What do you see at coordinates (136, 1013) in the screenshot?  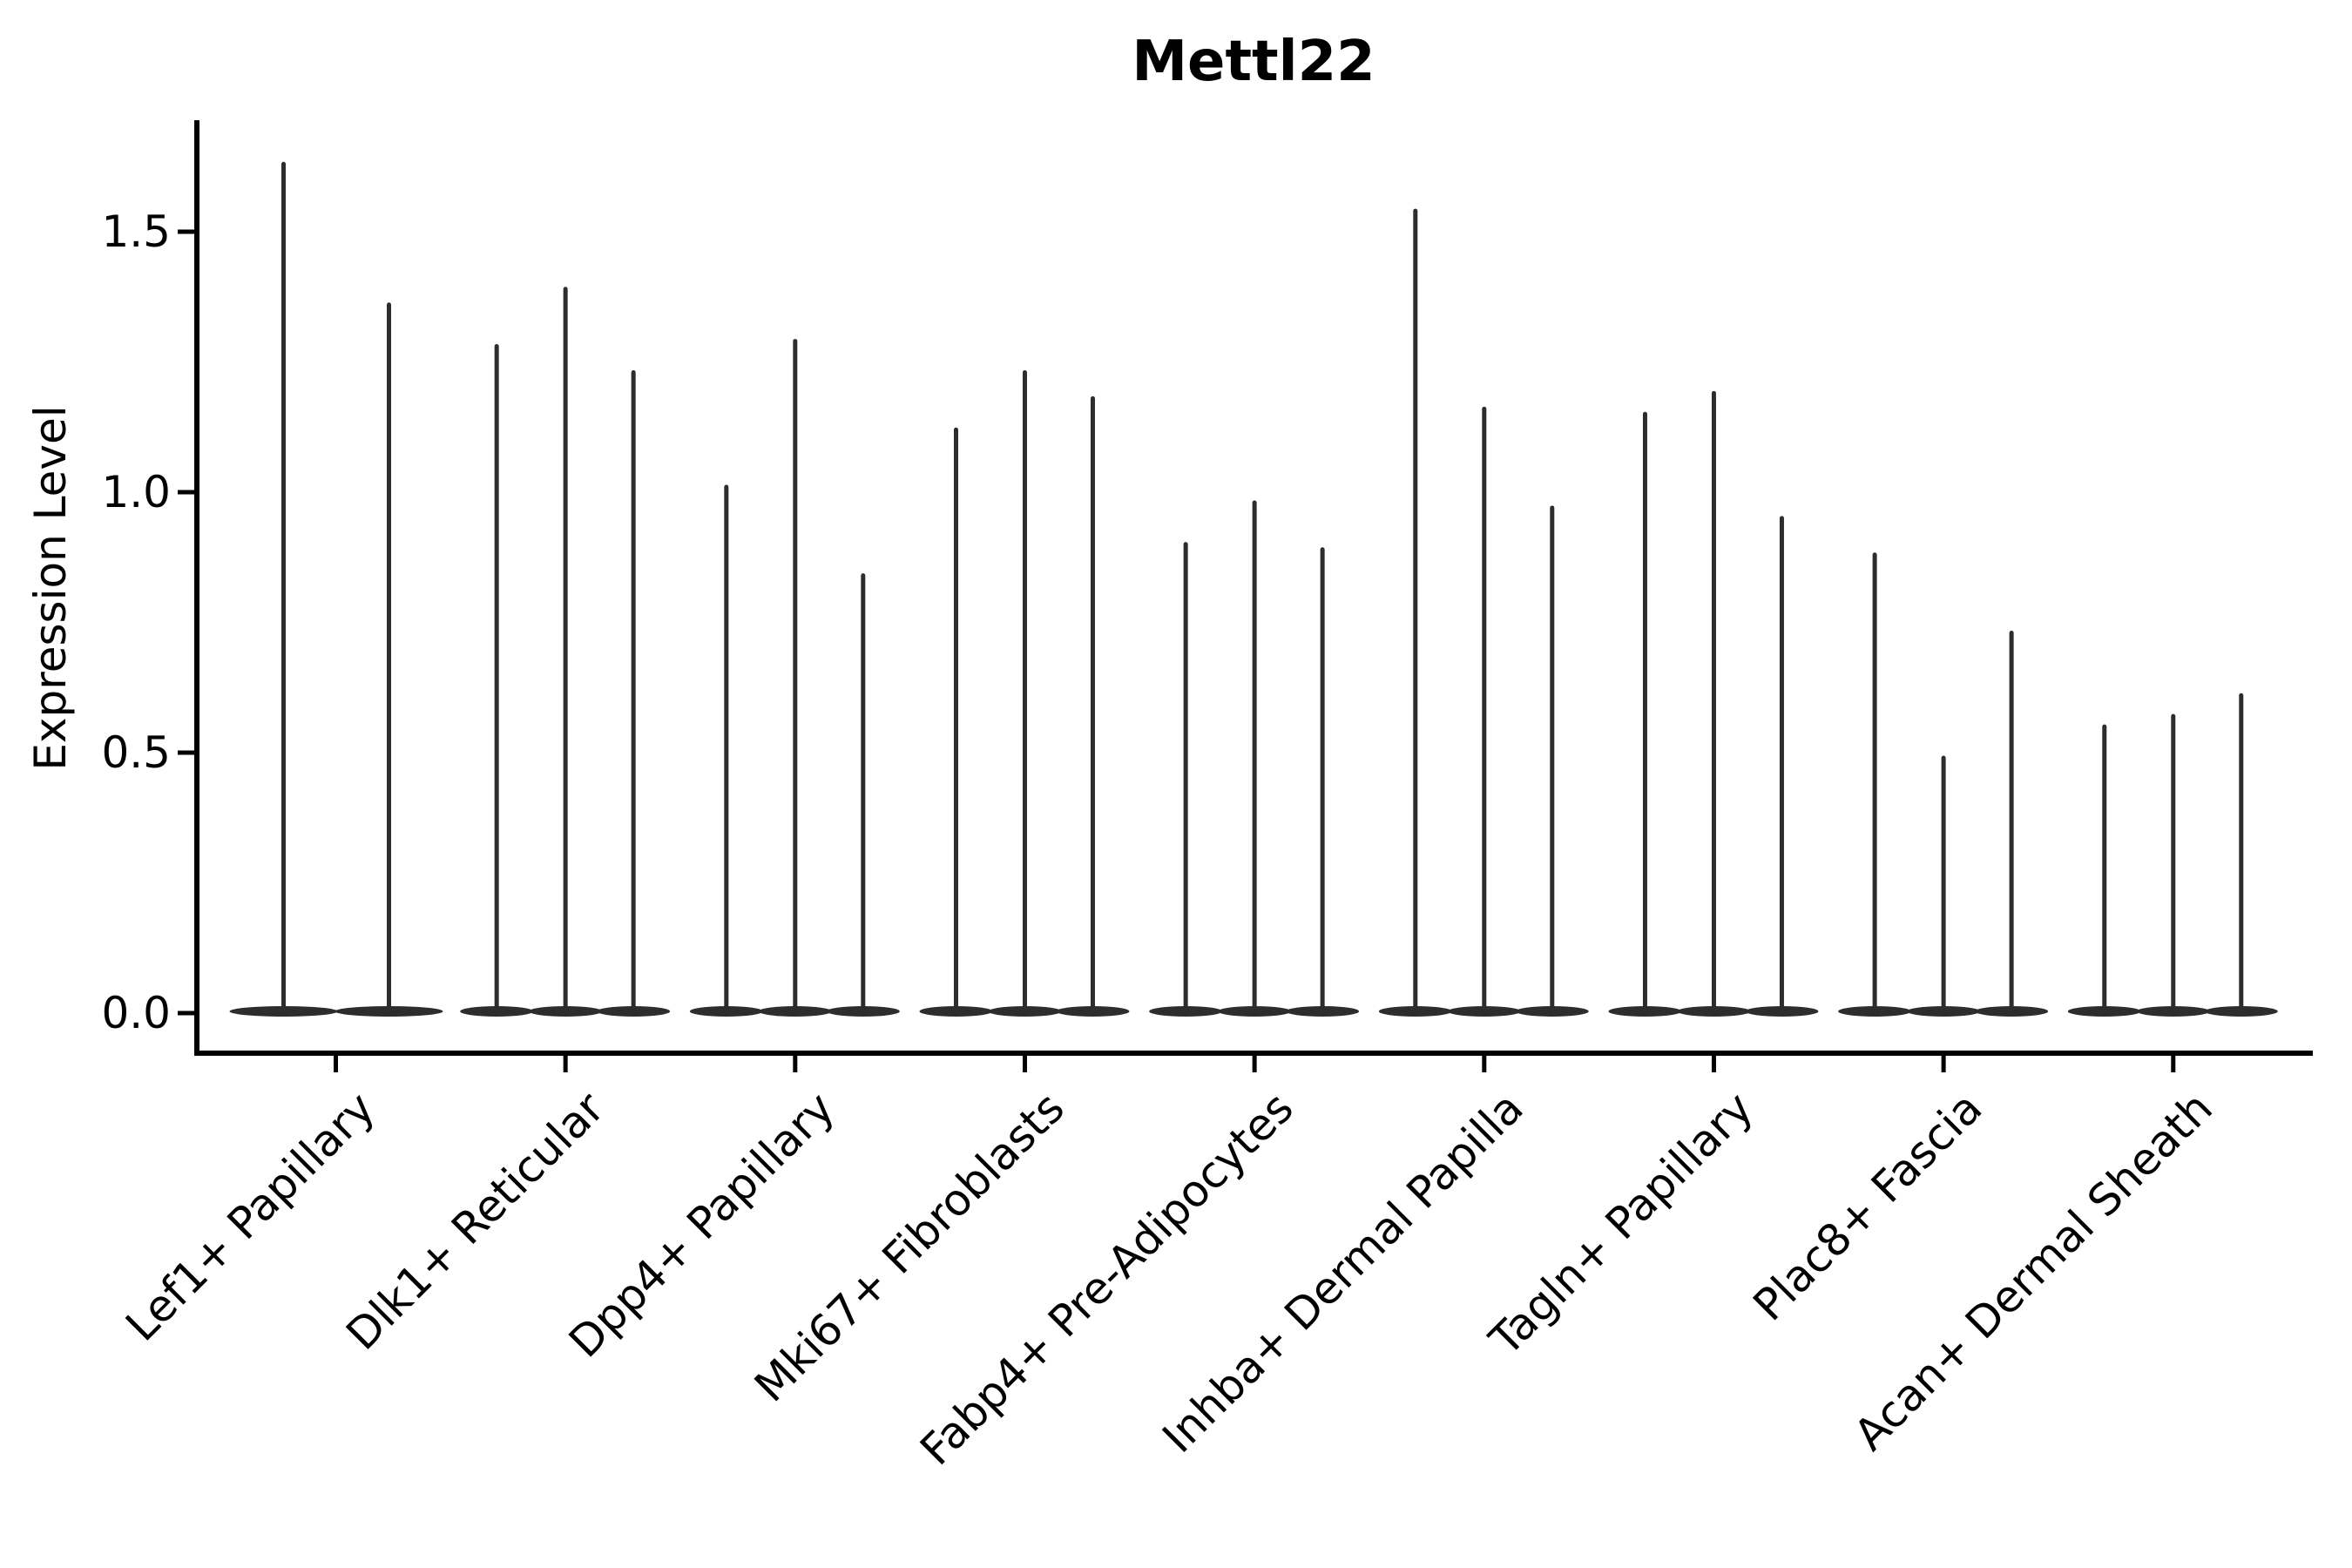 I see `ytick-label-0.0: 0.0` at bounding box center [136, 1013].